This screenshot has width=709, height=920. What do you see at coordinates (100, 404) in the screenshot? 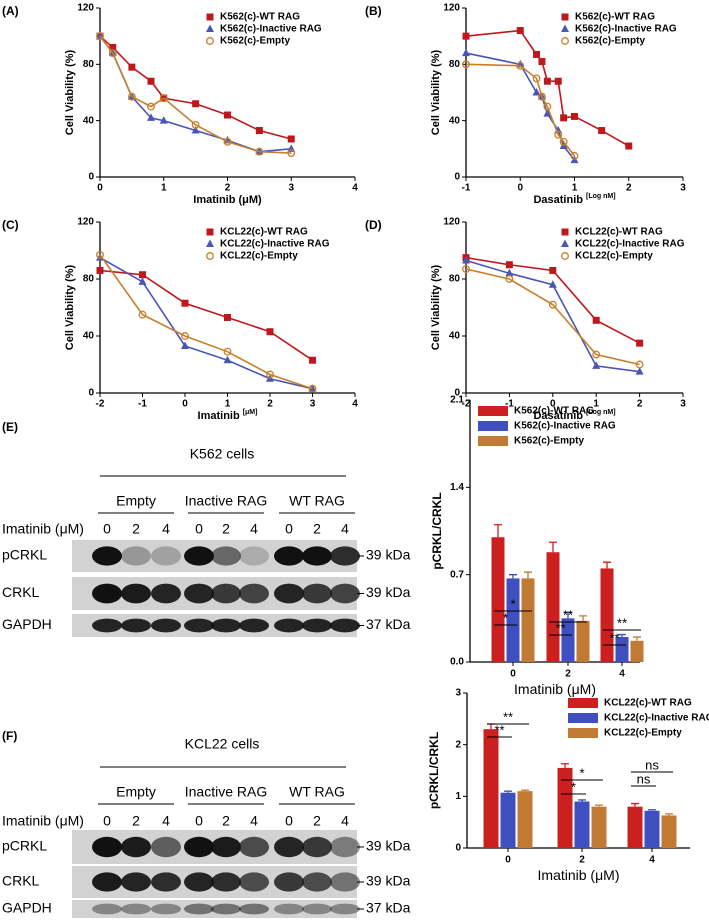
I see `x-tick-label: -2` at bounding box center [100, 404].